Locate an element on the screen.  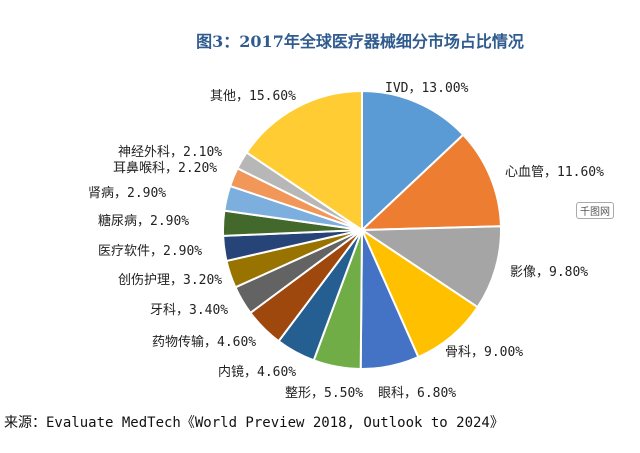
slice-label-0: IVD，13.00% is located at coordinates (427, 88).